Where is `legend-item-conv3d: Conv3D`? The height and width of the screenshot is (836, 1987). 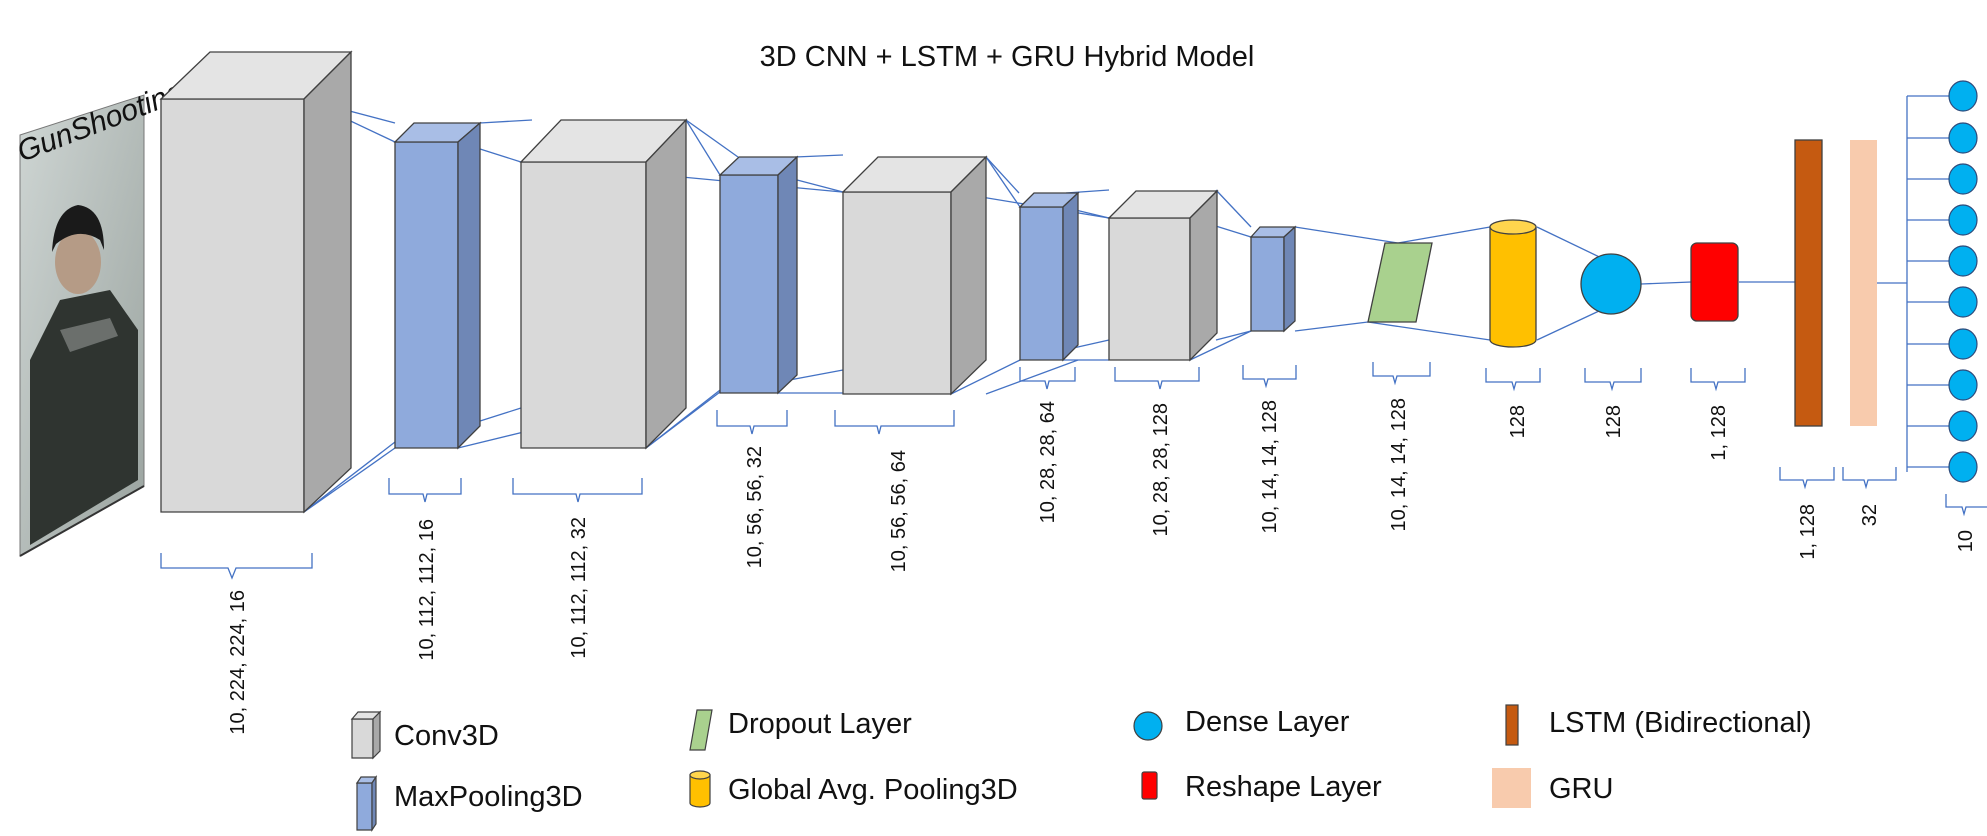
legend-item-conv3d: Conv3D is located at coordinates (425, 735).